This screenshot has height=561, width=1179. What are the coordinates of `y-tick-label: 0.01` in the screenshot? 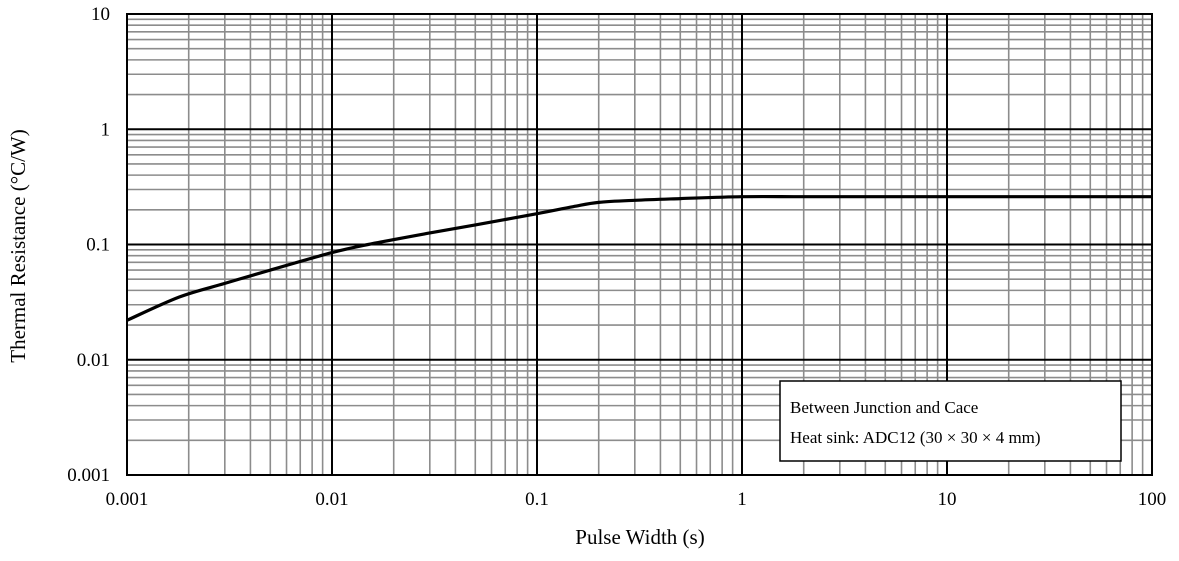 It's located at (93, 360).